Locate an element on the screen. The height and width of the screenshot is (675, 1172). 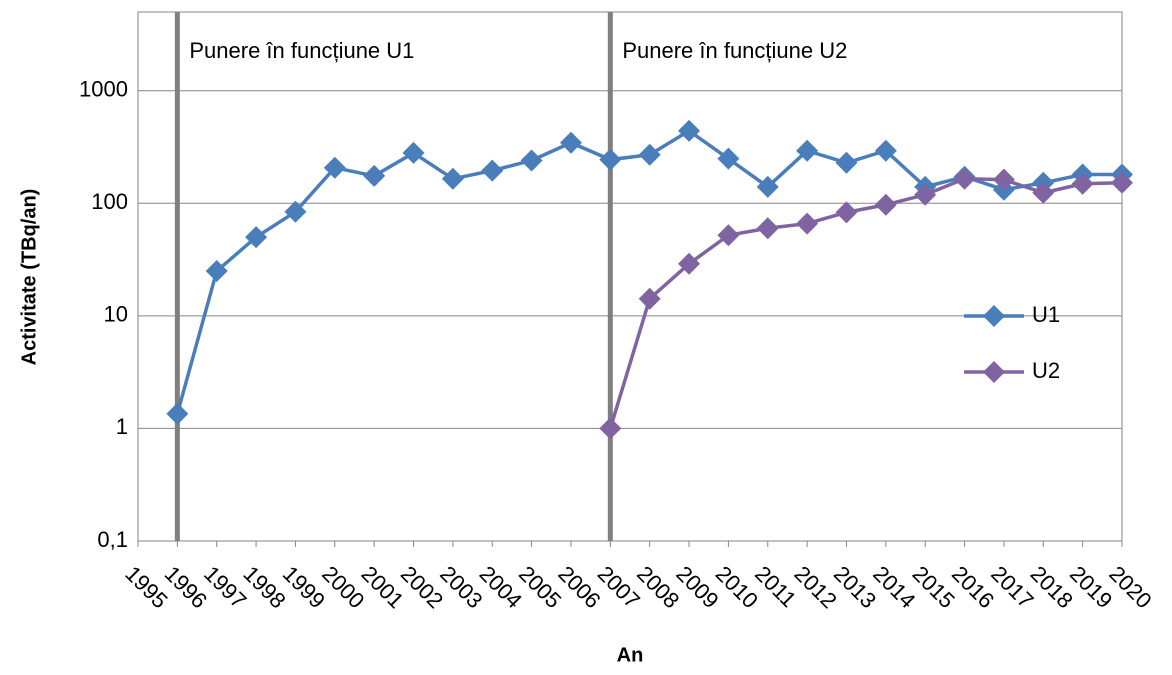
legend-label: U2 is located at coordinates (1046, 370).